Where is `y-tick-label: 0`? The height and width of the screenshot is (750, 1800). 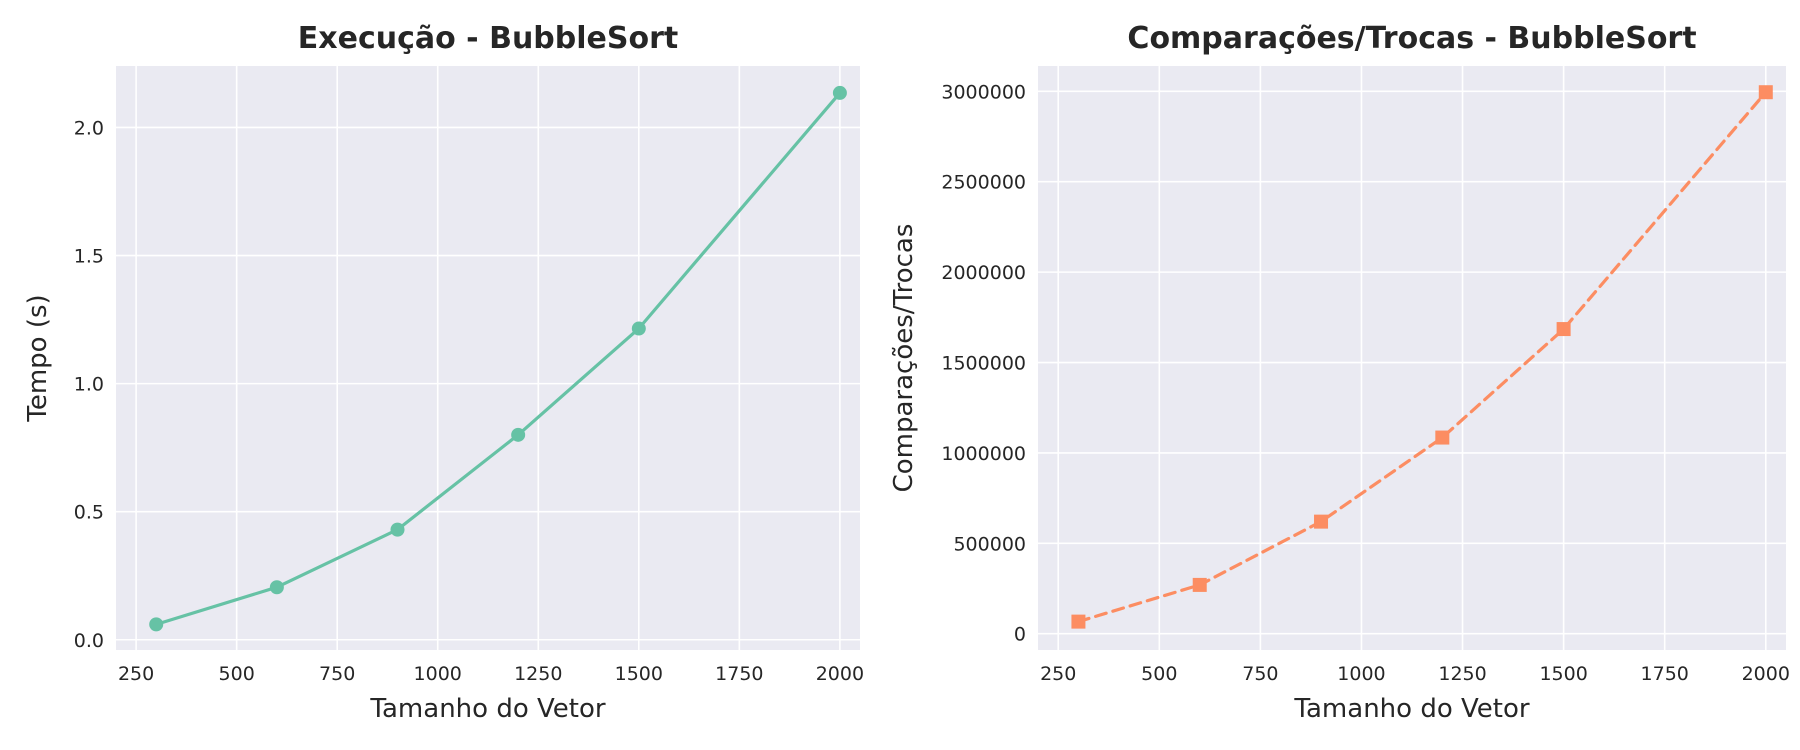 y-tick-label: 0 is located at coordinates (1020, 635).